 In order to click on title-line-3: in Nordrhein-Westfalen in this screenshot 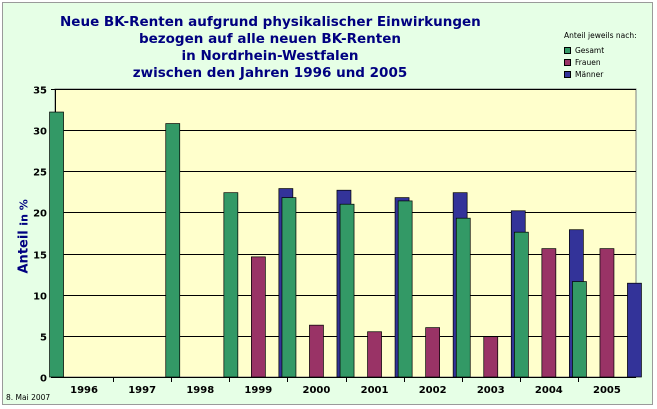, I will do `click(270, 56)`.